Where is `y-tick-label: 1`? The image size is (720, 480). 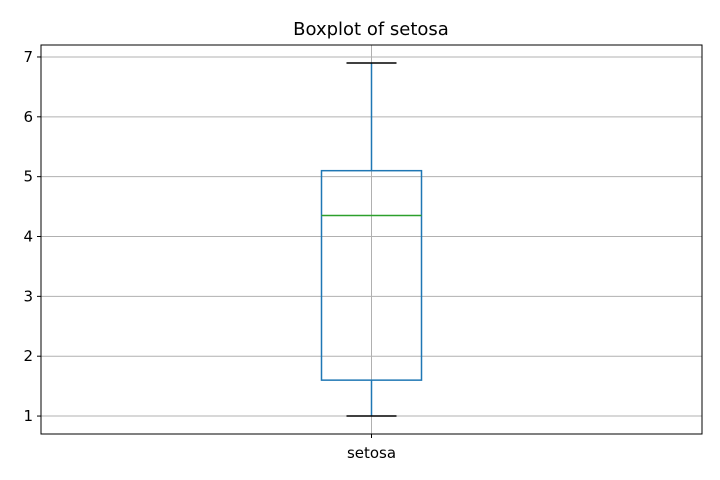 y-tick-label: 1 is located at coordinates (28, 416).